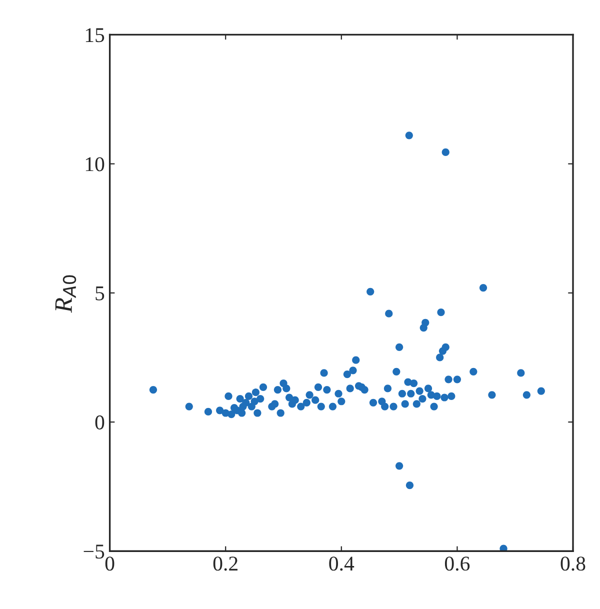  I want to click on y-tick-label: 5, so click(100, 293).